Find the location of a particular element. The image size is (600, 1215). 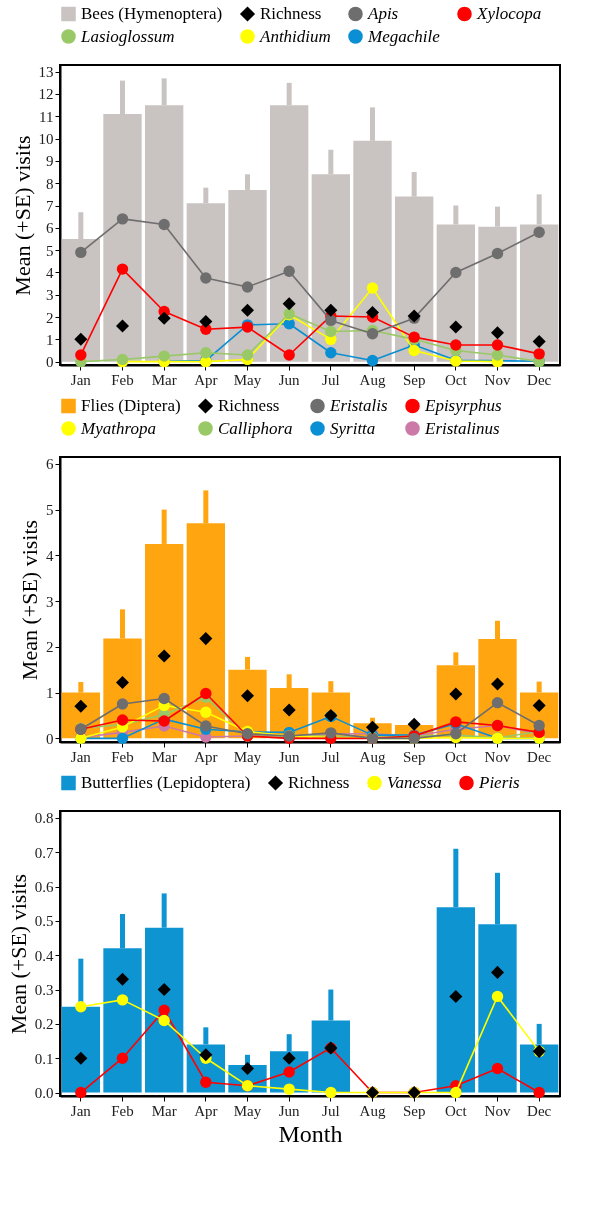

y-tick-label: 12 is located at coordinates (46, 94).